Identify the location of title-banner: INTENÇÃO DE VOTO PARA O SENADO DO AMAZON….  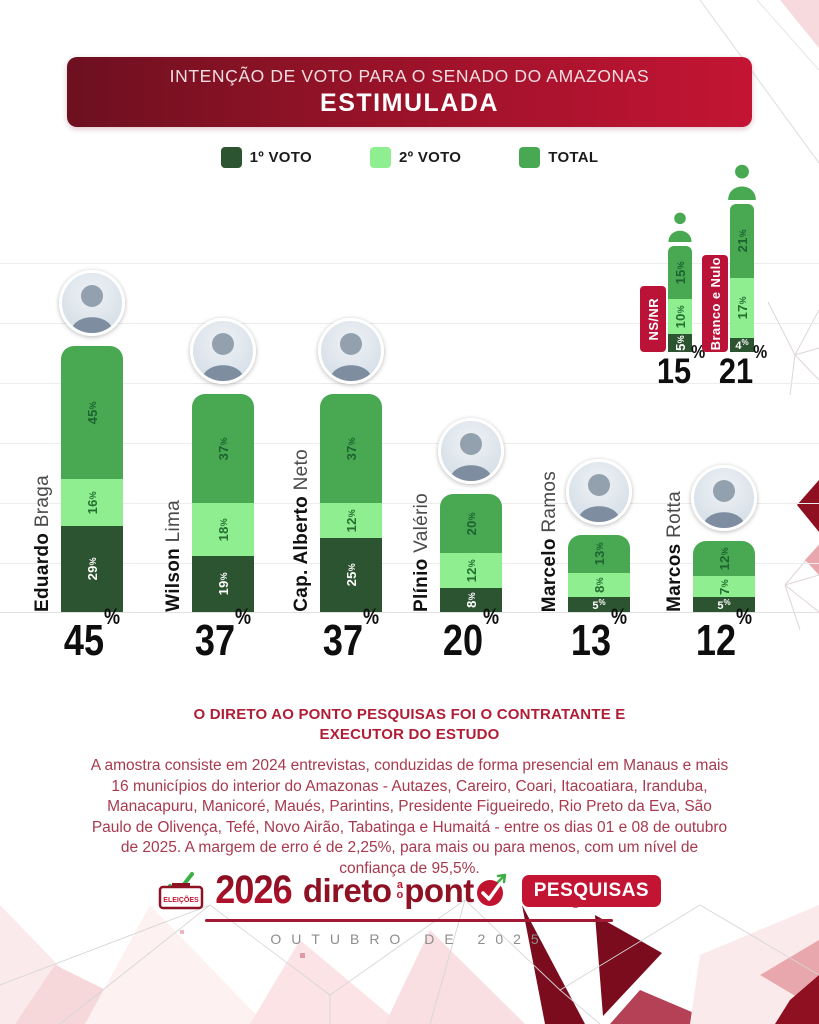
(409, 92).